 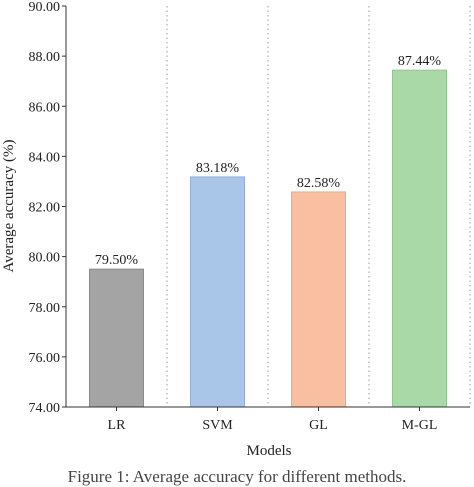 What do you see at coordinates (269, 451) in the screenshot?
I see `x-axis-label: Models` at bounding box center [269, 451].